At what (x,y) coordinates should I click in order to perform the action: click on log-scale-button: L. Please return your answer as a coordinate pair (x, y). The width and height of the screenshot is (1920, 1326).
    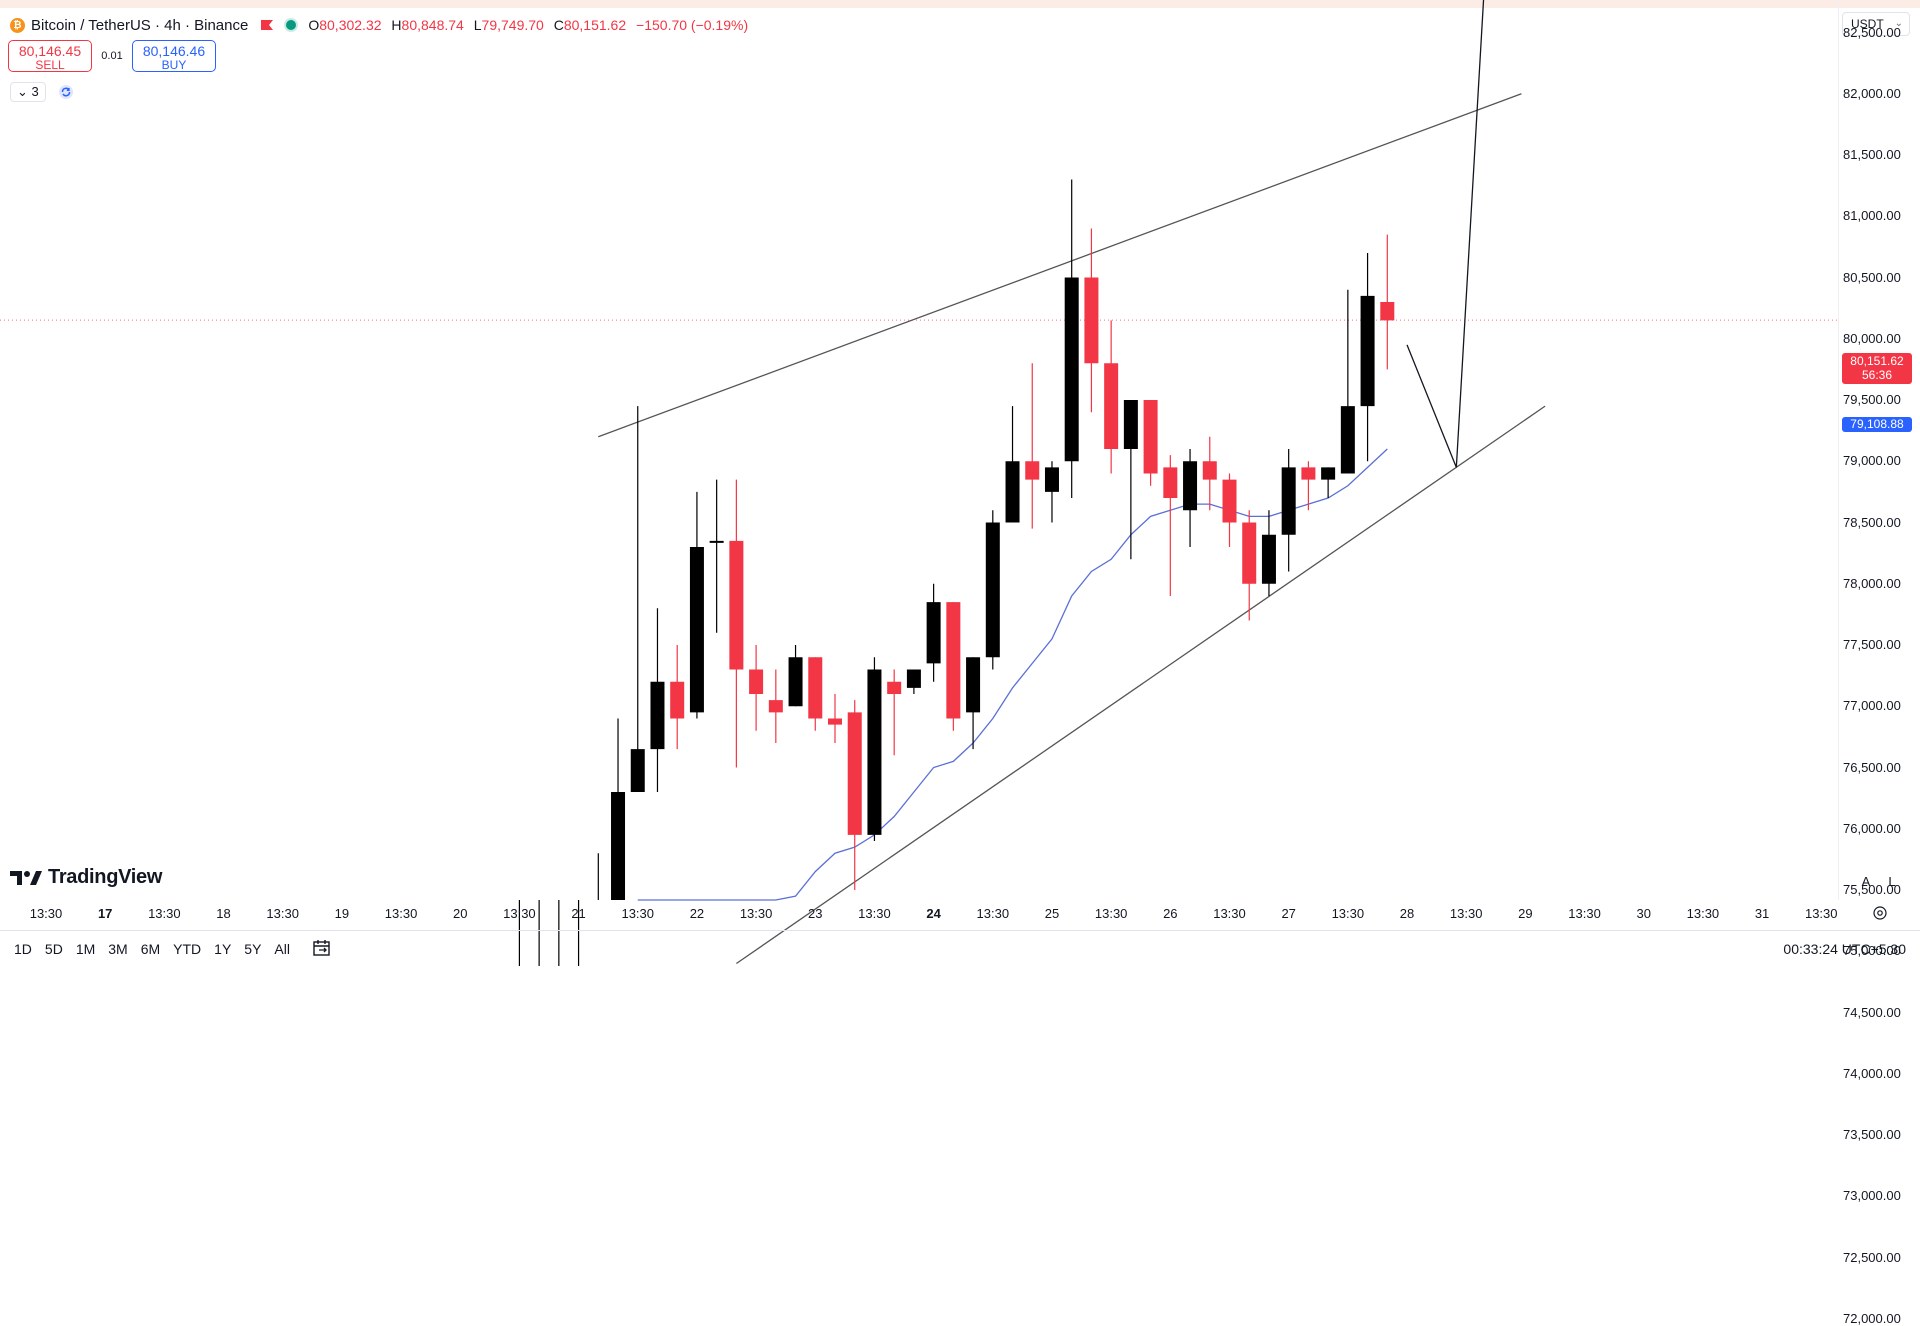
    Looking at the image, I should click on (1892, 881).